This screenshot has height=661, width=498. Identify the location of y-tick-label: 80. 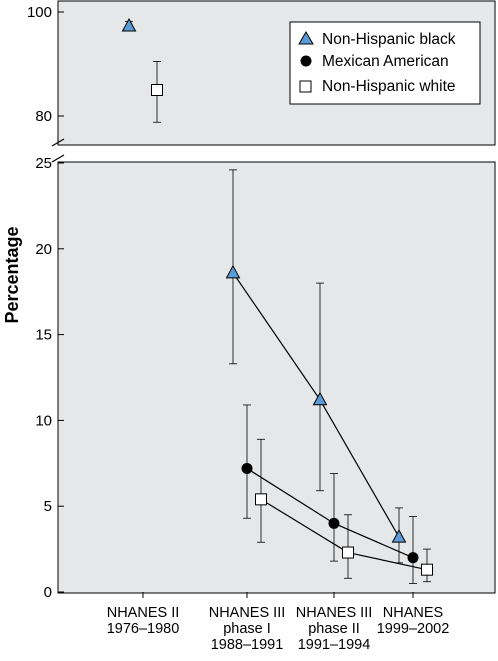
(43, 116).